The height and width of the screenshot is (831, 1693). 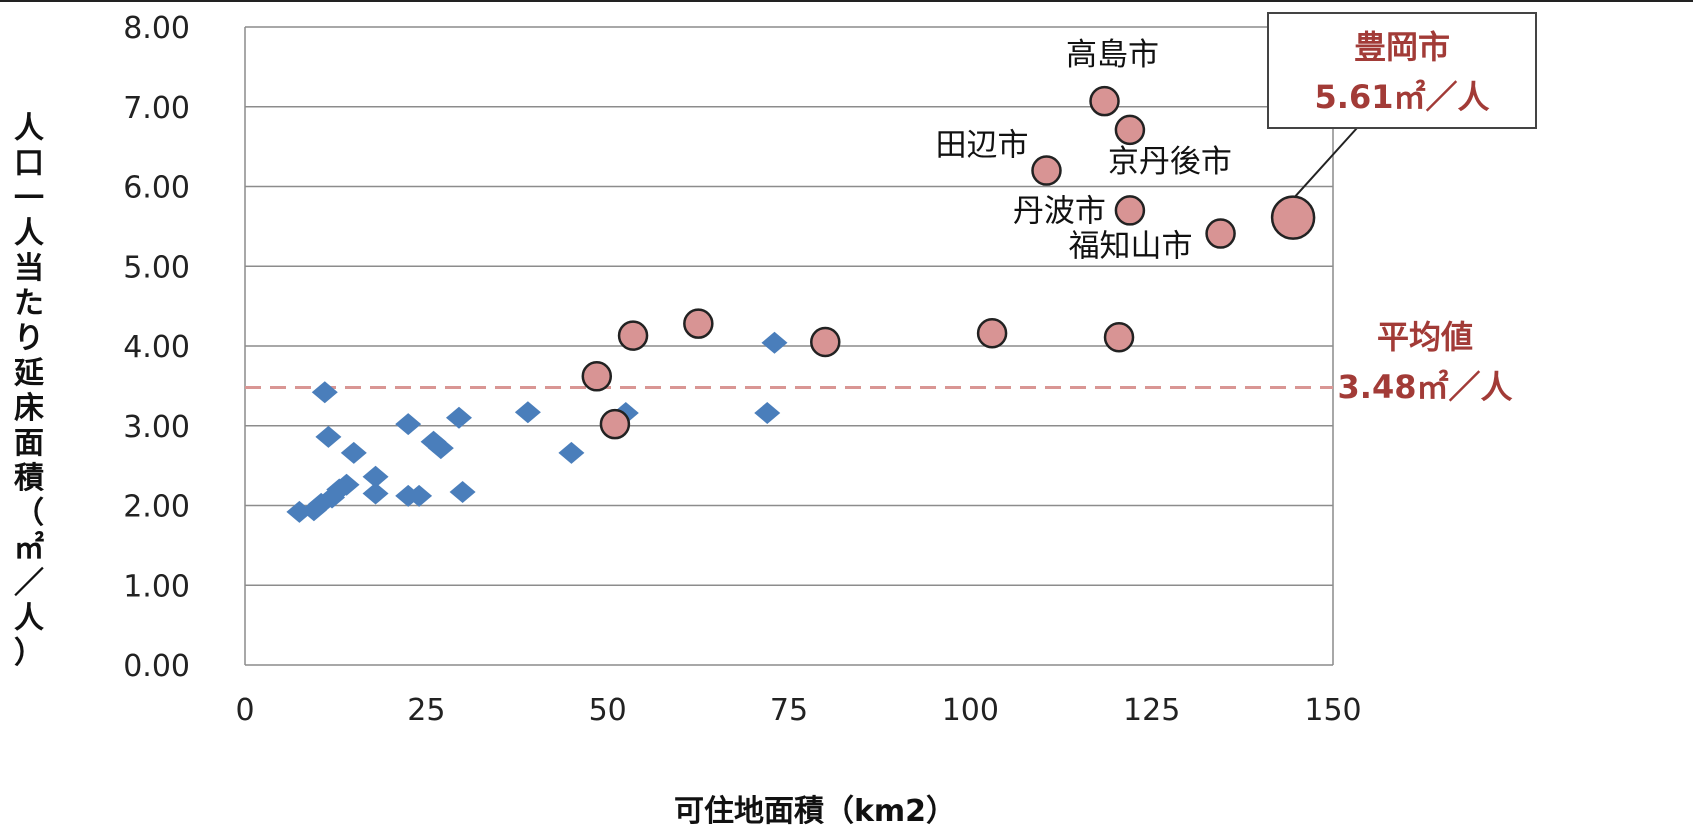 I want to click on city-label: 福知山市, so click(x=1131, y=247).